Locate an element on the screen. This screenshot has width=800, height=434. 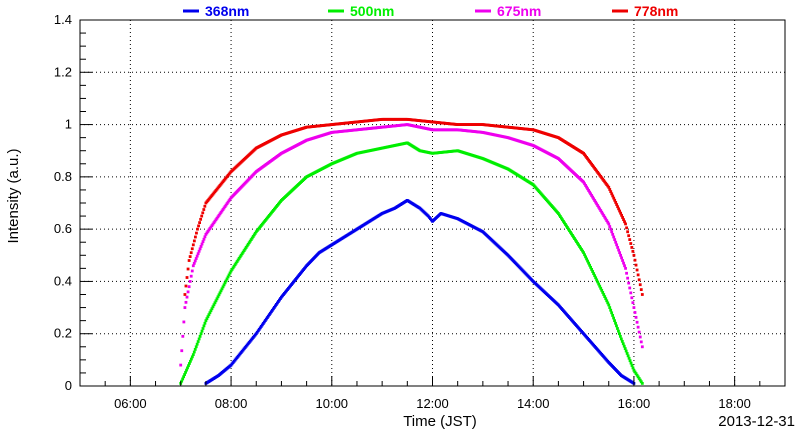
x-tick-label: 10:00 is located at coordinates (332, 403).